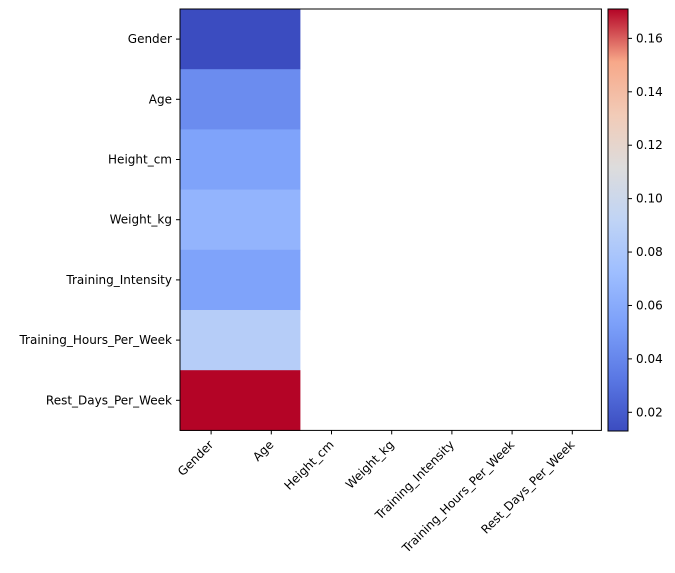 The width and height of the screenshot is (675, 573). What do you see at coordinates (195, 458) in the screenshot?
I see `x-tick-label: Gender` at bounding box center [195, 458].